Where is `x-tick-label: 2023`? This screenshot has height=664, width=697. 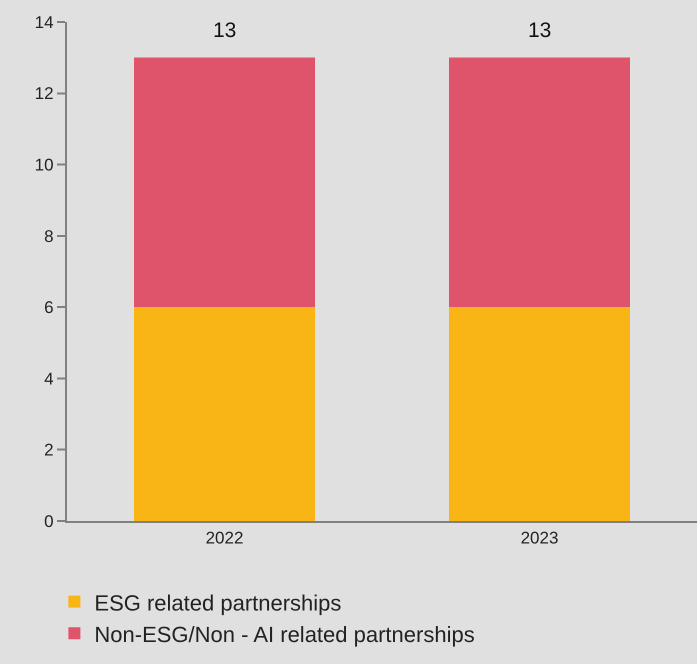 x-tick-label: 2023 is located at coordinates (539, 538).